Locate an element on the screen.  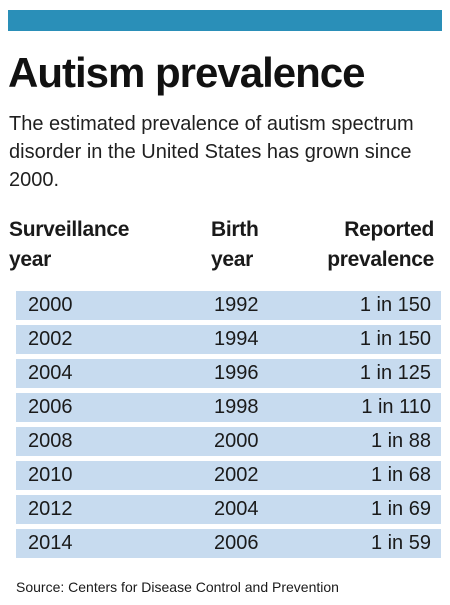
cell-birth-year: 2002 is located at coordinates (236, 475).